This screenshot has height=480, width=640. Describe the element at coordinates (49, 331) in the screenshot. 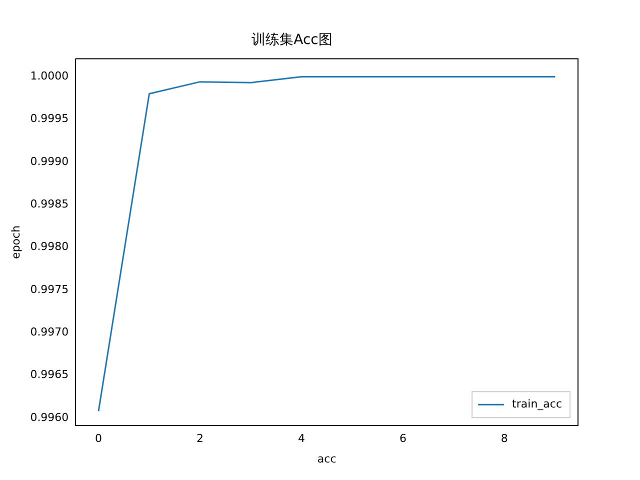

I see `y-tick-label: 0.9970` at that location.